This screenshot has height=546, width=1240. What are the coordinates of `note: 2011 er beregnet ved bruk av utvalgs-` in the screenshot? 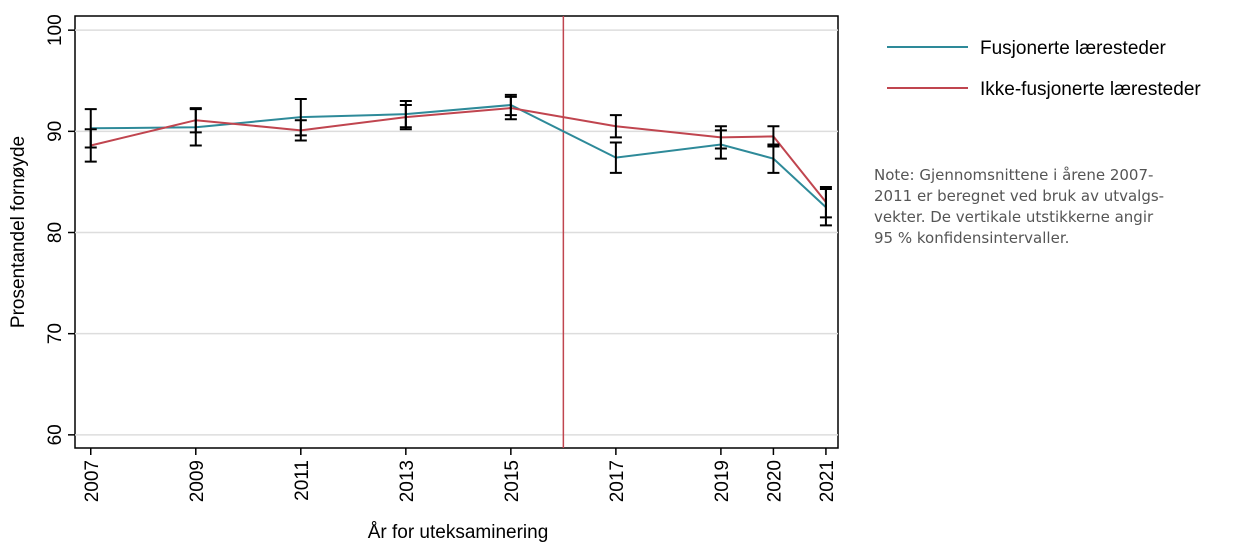 It's located at (1019, 196).